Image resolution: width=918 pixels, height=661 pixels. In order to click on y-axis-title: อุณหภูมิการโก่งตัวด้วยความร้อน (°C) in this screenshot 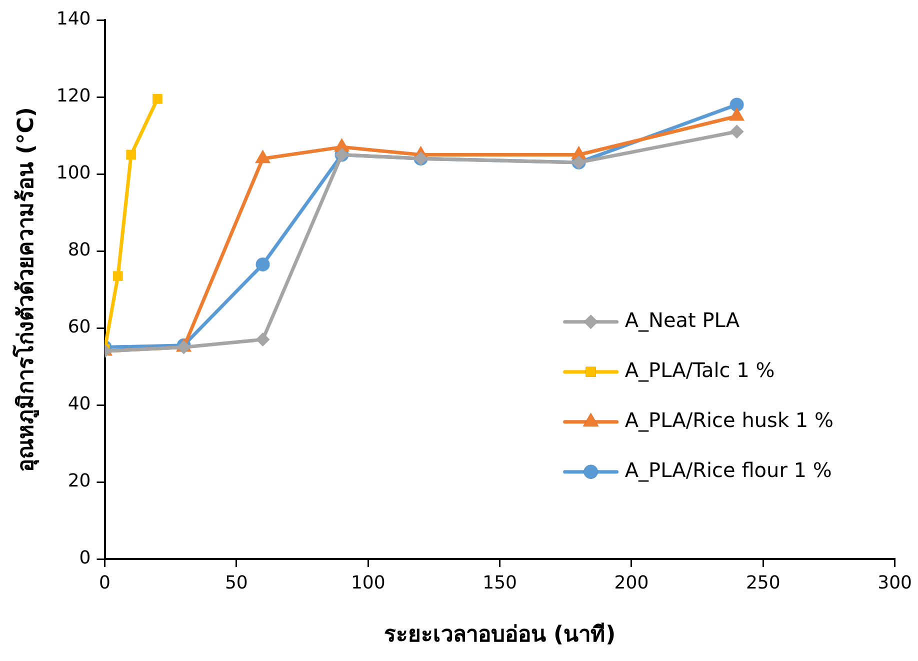, I will do `click(26, 289)`.